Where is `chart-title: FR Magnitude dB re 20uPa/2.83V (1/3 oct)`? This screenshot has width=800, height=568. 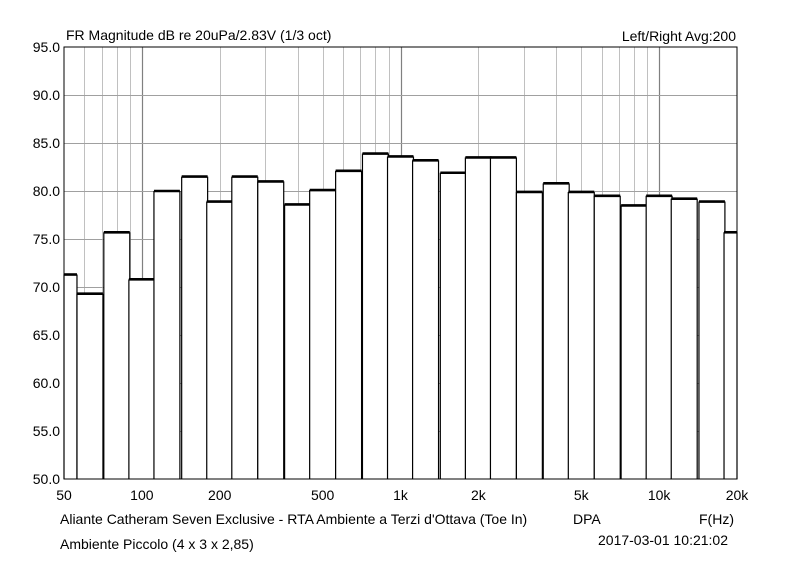
chart-title: FR Magnitude dB re 20uPa/2.83V (1/3 oct) is located at coordinates (199, 35).